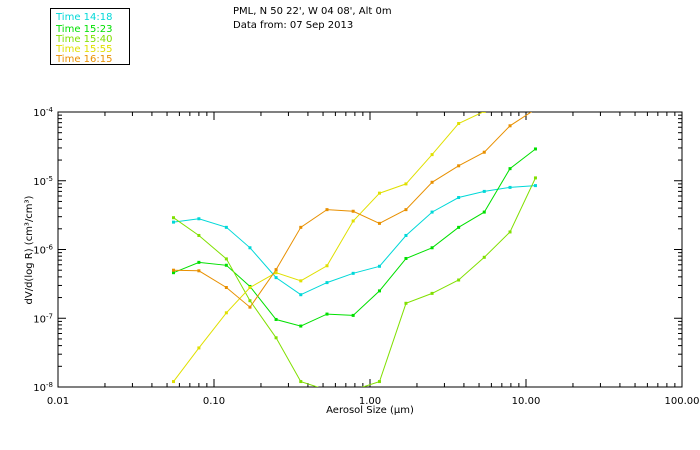 This screenshot has height=450, width=700. I want to click on x-tick-label: 10.00, so click(526, 401).